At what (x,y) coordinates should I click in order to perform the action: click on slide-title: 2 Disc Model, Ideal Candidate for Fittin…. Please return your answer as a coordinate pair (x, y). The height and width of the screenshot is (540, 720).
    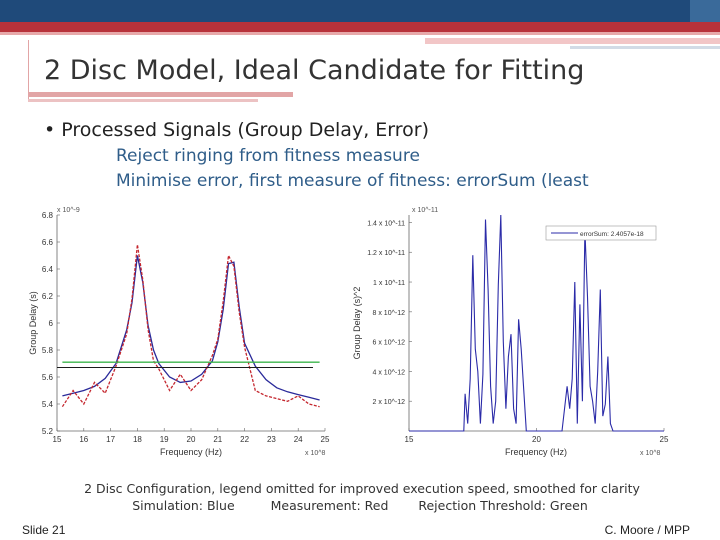
    Looking at the image, I should click on (314, 70).